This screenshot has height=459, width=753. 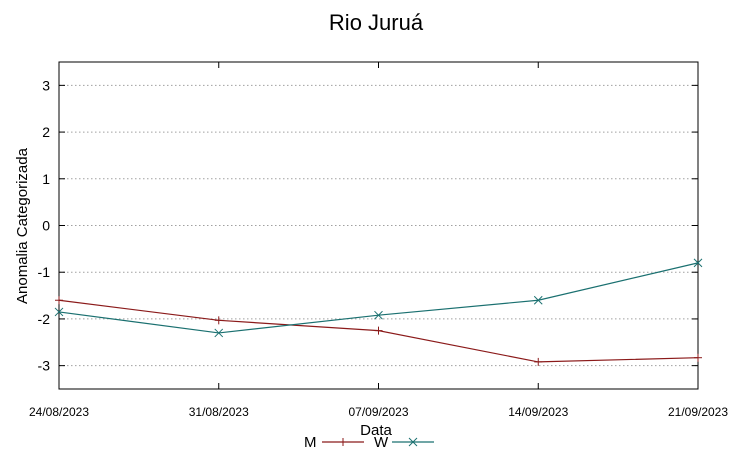 I want to click on y-tick-label: 0, so click(x=46, y=226).